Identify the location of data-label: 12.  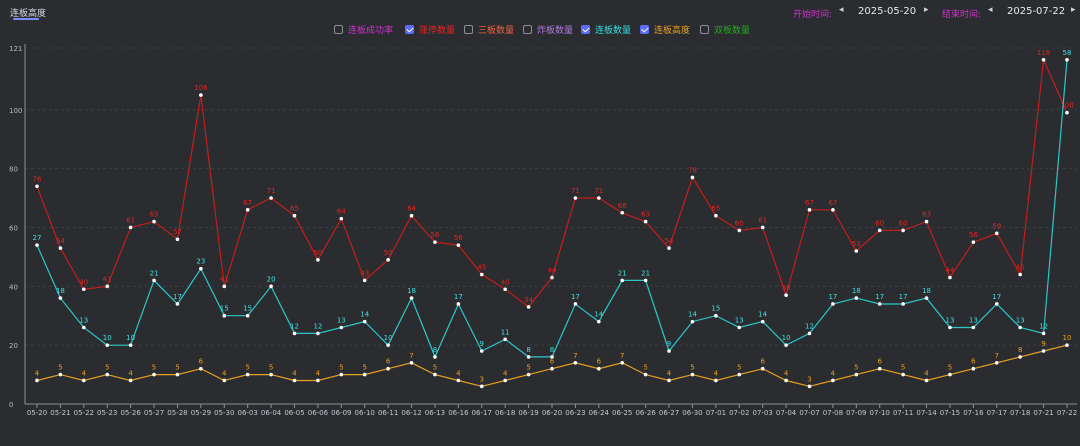
(1043, 326).